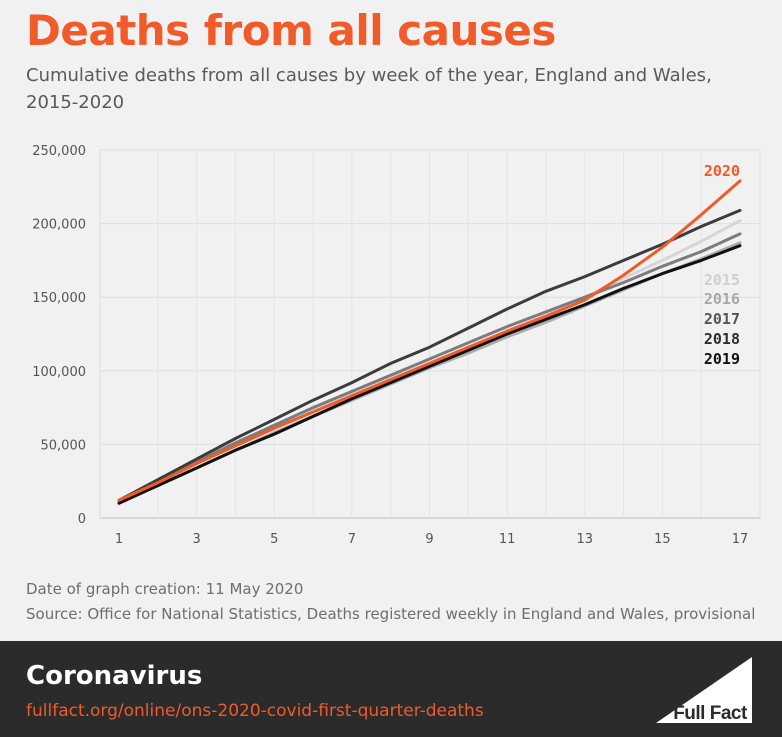 This screenshot has height=737, width=782. What do you see at coordinates (274, 539) in the screenshot?
I see `x-tick-label: 5` at bounding box center [274, 539].